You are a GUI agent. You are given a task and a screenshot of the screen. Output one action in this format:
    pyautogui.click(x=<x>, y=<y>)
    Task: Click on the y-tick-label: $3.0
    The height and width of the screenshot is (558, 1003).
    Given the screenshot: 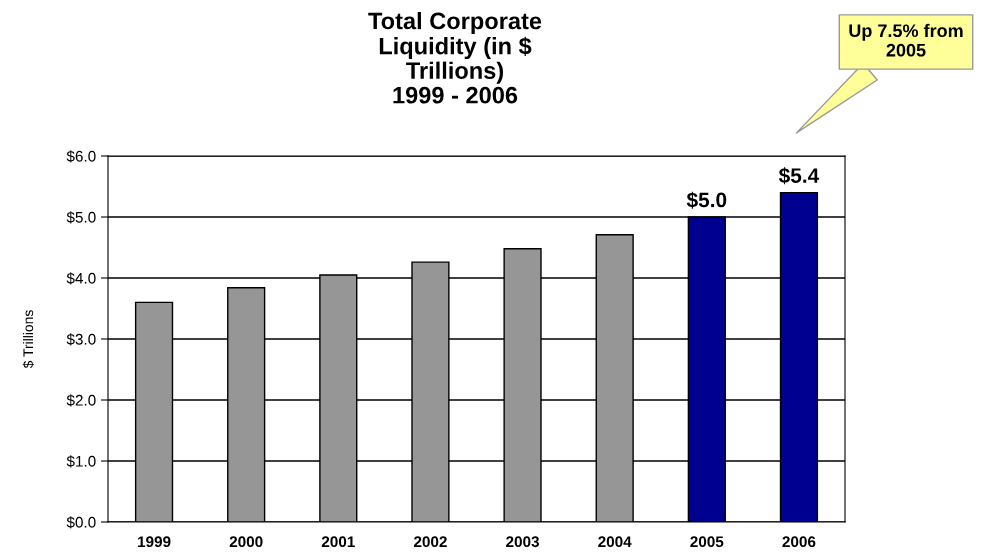 What is the action you would take?
    pyautogui.click(x=81, y=339)
    